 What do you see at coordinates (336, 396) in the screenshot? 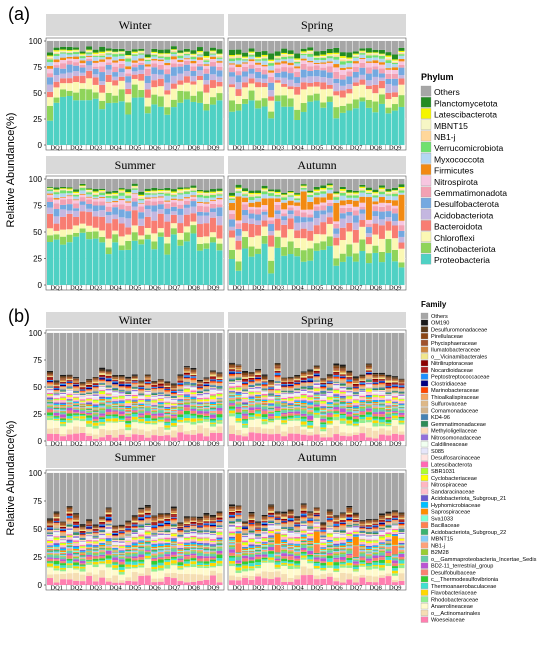
I see `bar-segment-hyphomicrobiaceae` at bounding box center [336, 396].